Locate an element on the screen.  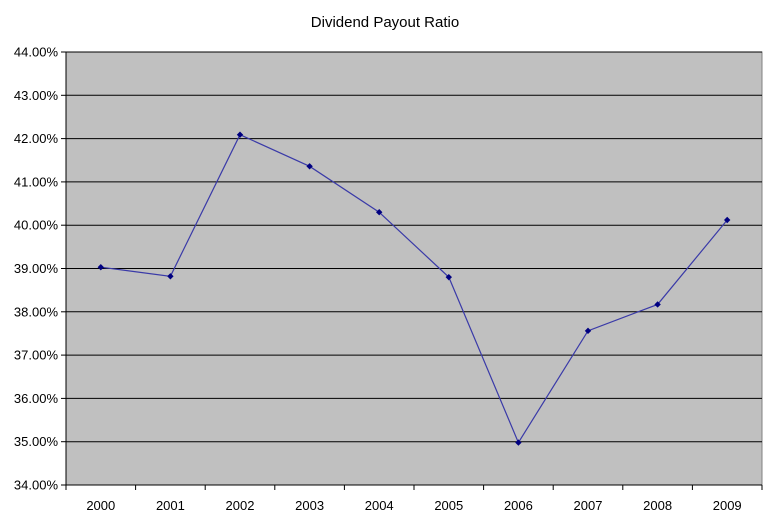
y-tick-label: 40.00% is located at coordinates (36, 225).